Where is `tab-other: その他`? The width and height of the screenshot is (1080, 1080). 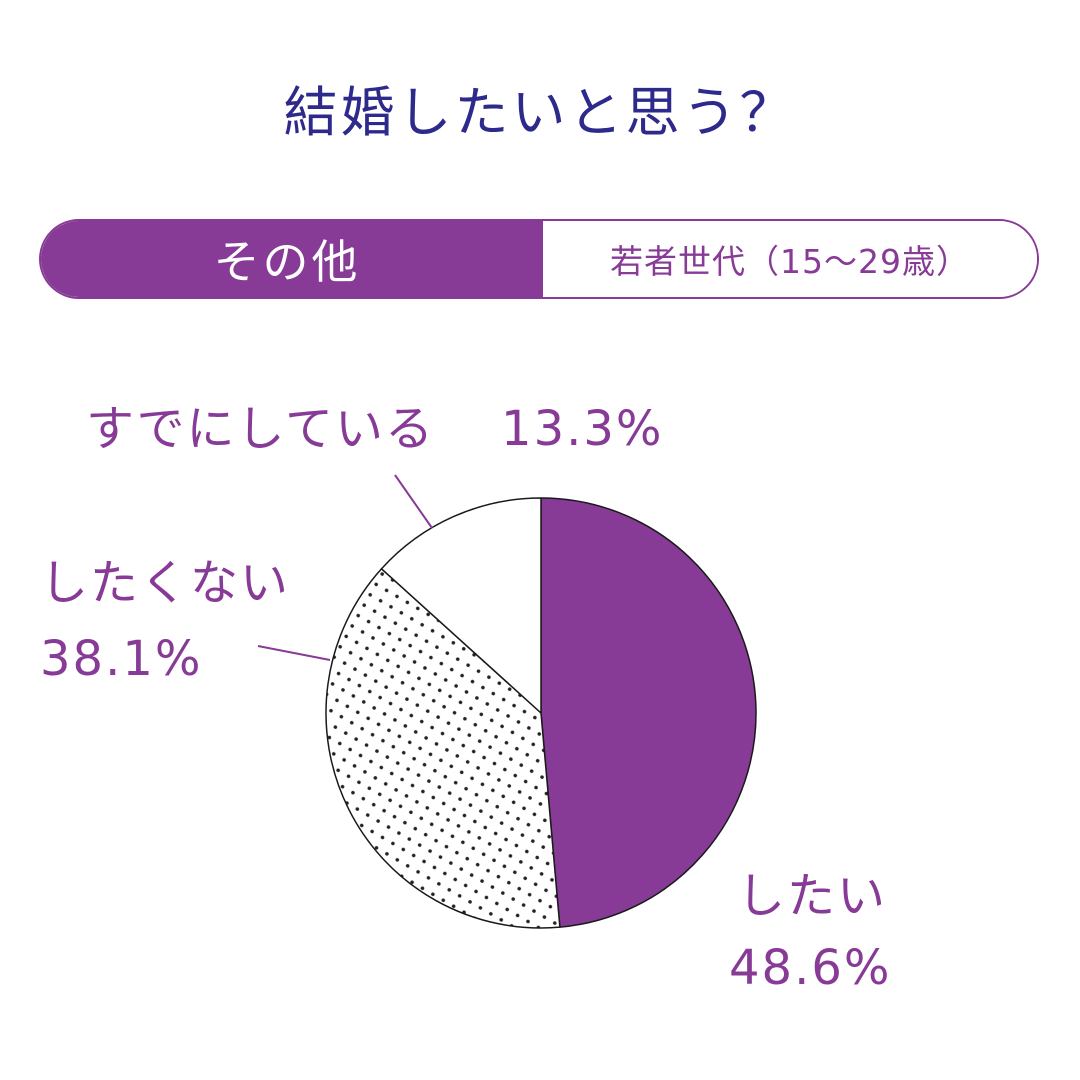 tab-other: その他 is located at coordinates (292, 259).